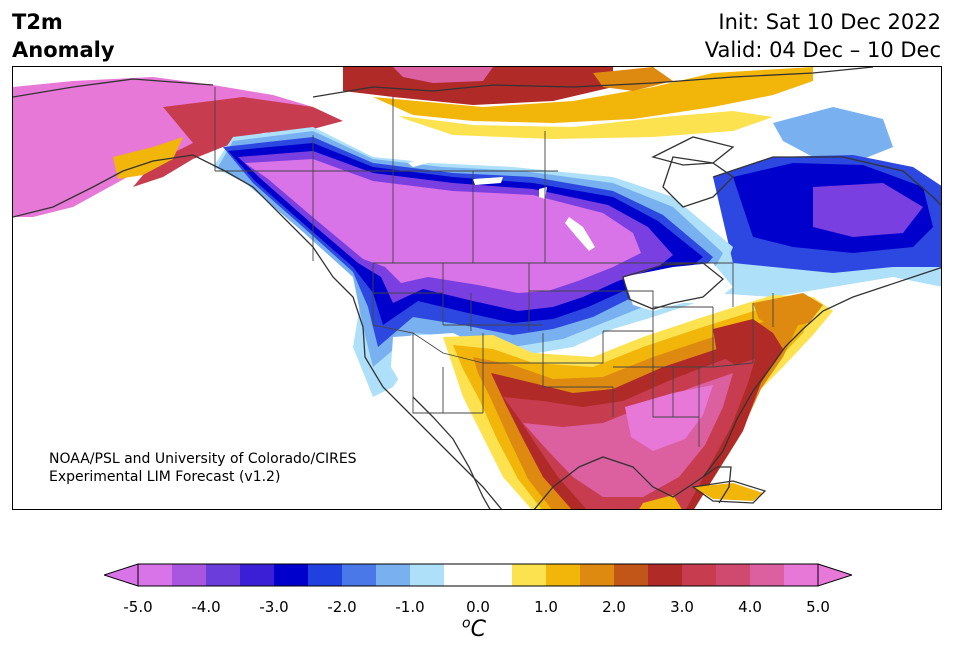  What do you see at coordinates (342, 607) in the screenshot?
I see `colorbar-tick-label: -2.0` at bounding box center [342, 607].